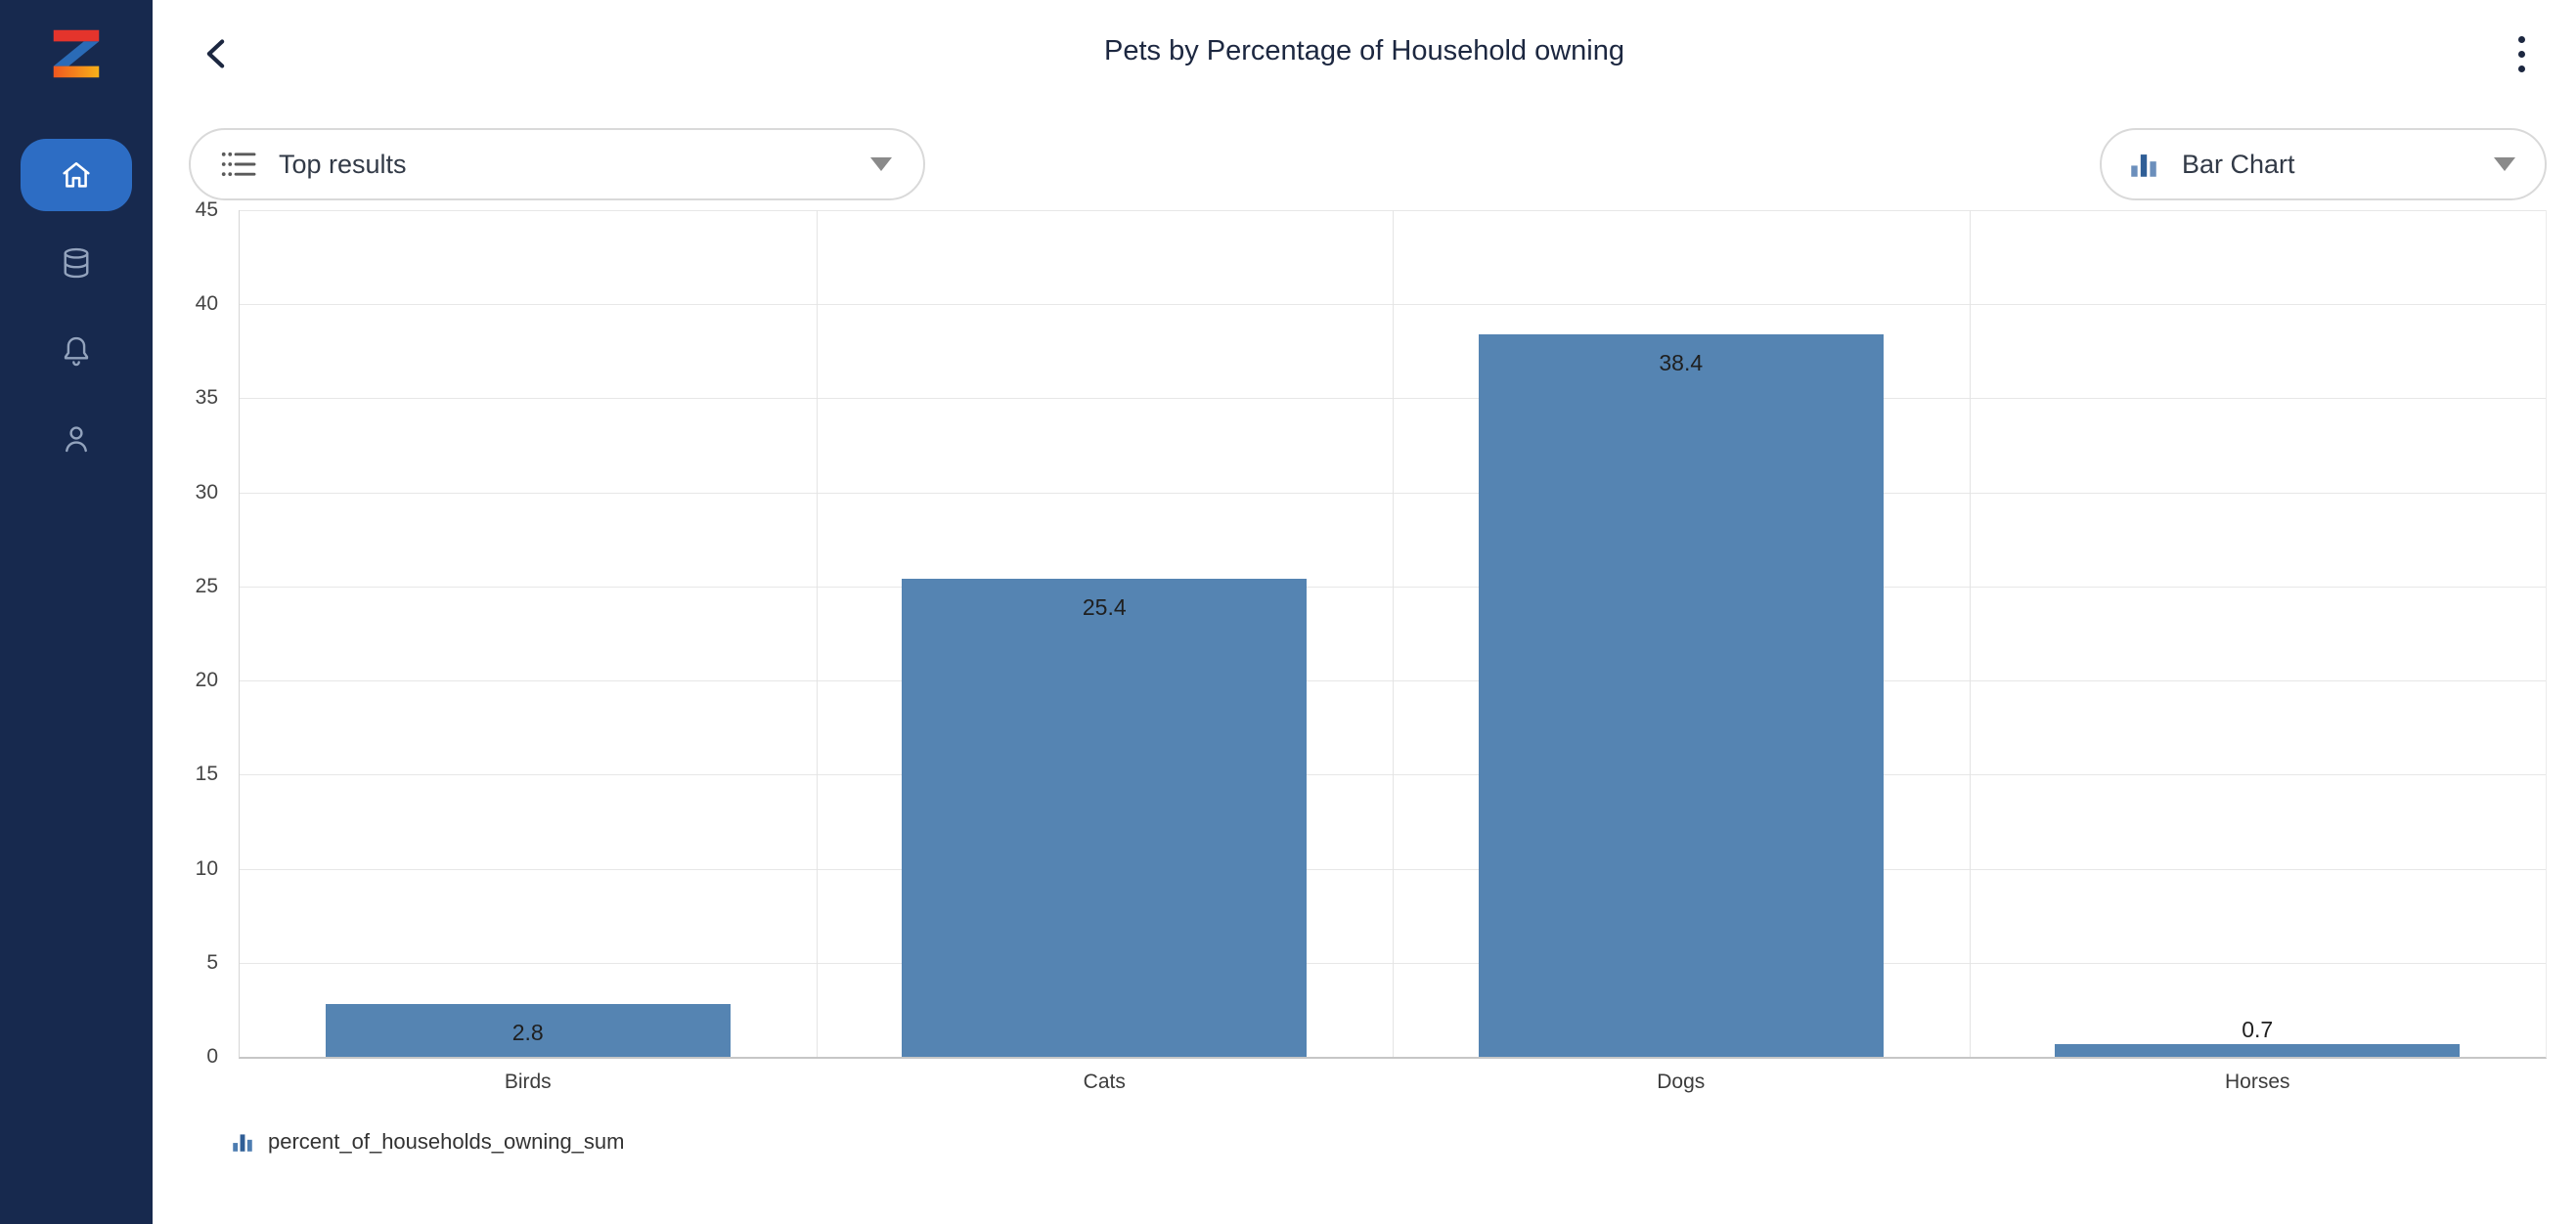 This screenshot has width=2576, height=1224. I want to click on sidebar-nav, so click(76, 307).